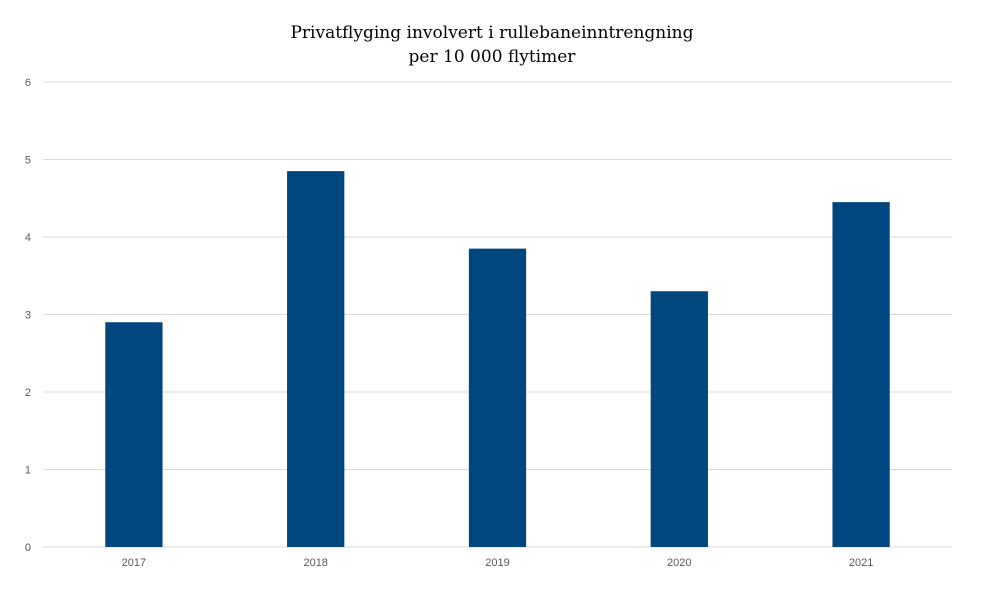 The image size is (984, 591). Describe the element at coordinates (28, 548) in the screenshot. I see `y-tick-label: 0` at that location.